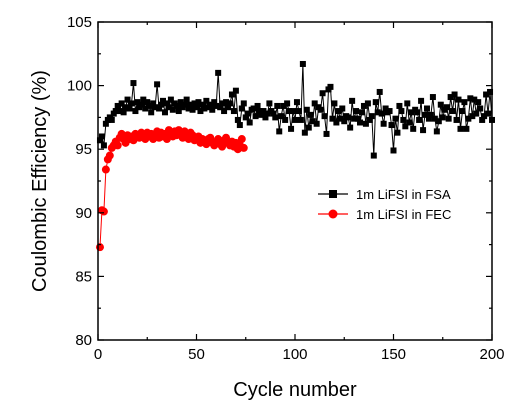 This screenshot has height=417, width=520. I want to click on x-tick-label: 100, so click(294, 354).